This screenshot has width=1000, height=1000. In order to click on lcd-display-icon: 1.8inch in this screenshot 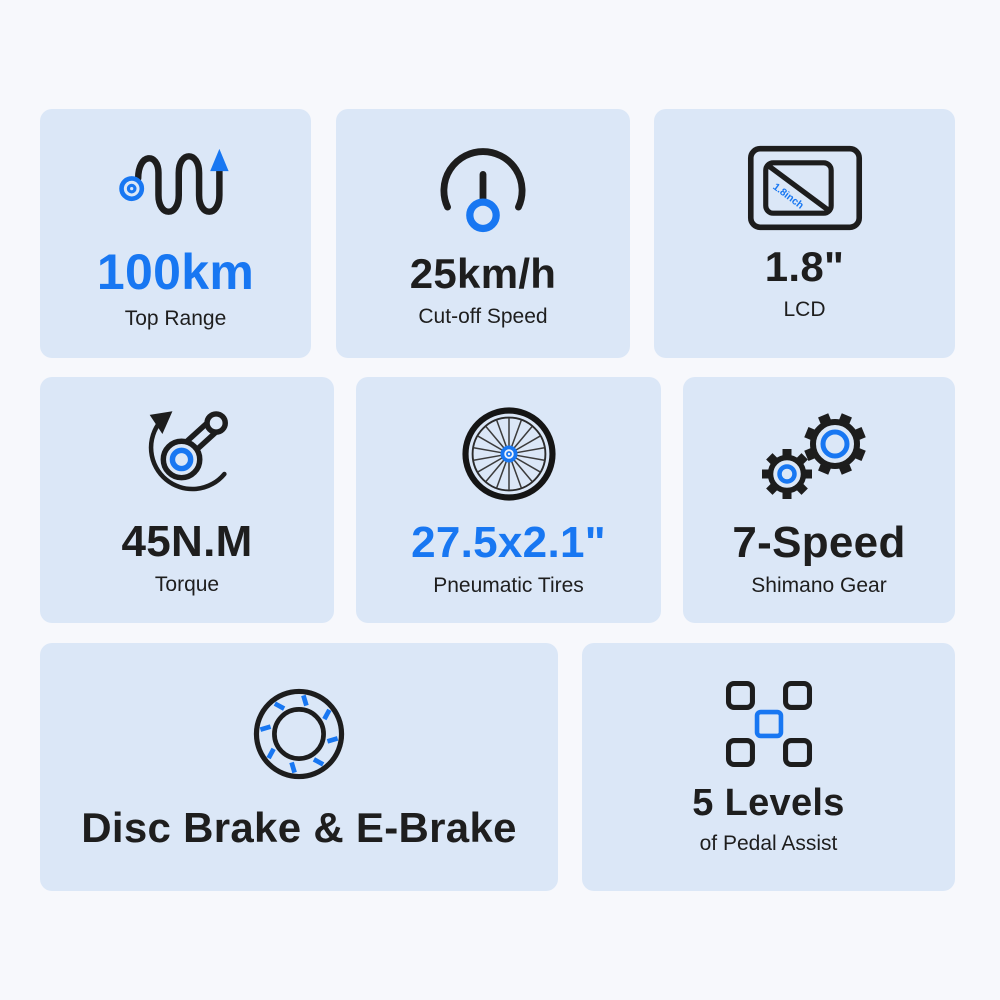, I will do `click(804, 188)`.